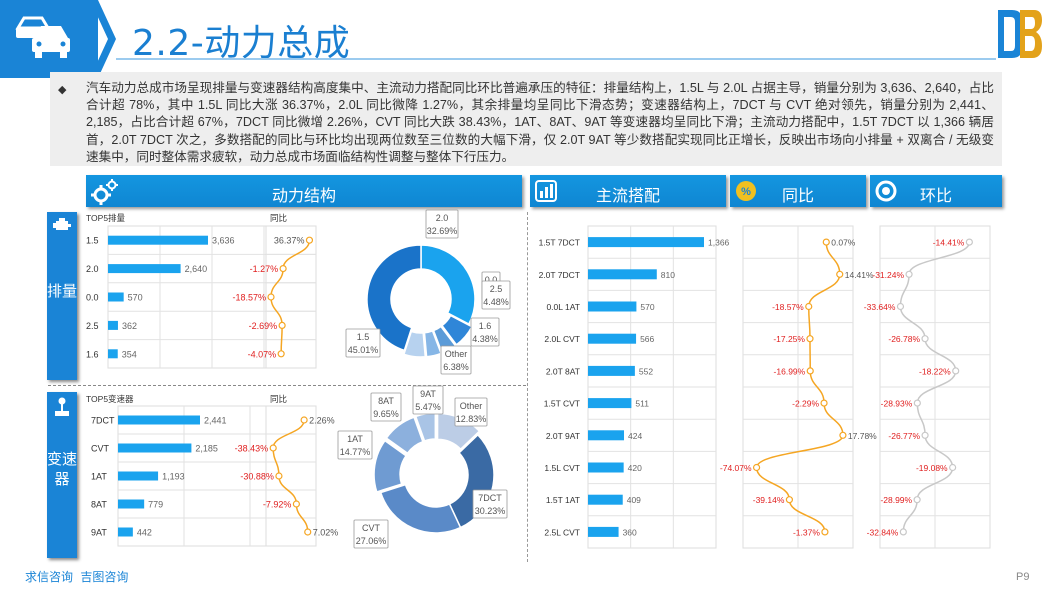  I want to click on footer-links: 求信咨询 吉图咨询, so click(76, 576).